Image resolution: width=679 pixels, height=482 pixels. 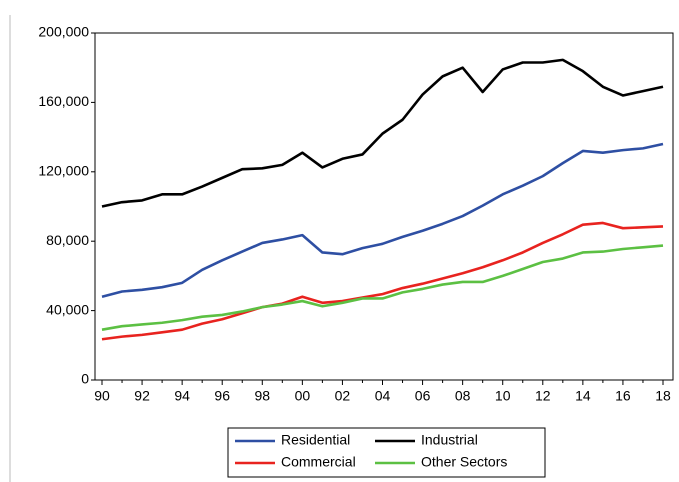 I want to click on x-tick-label: 16, so click(x=623, y=396).